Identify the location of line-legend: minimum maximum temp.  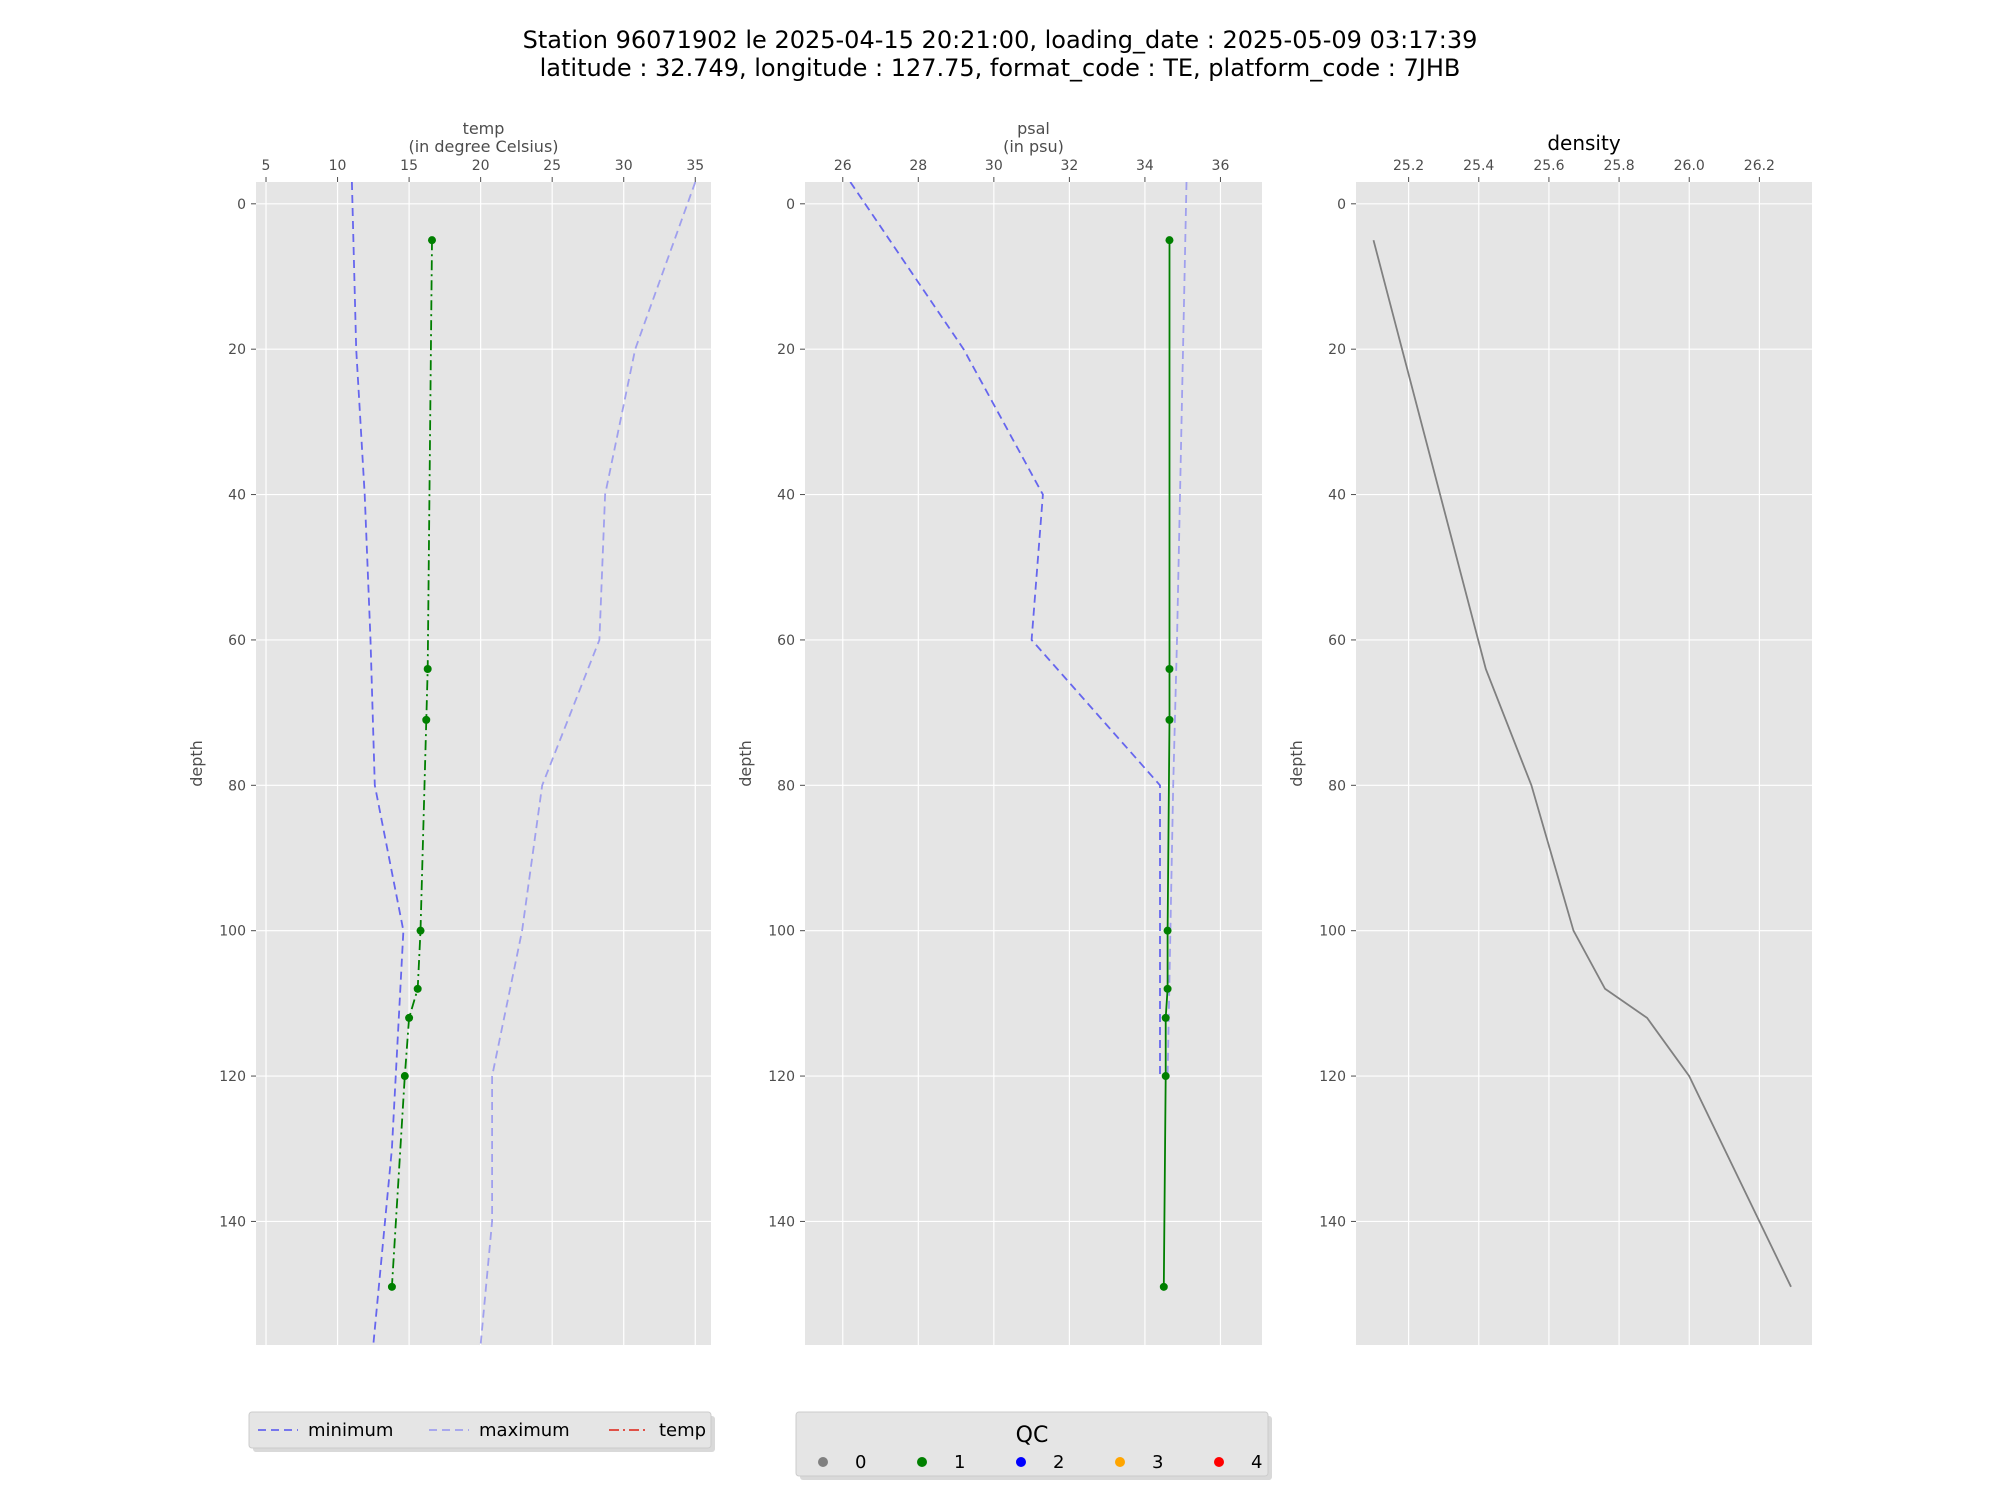
(481, 1431).